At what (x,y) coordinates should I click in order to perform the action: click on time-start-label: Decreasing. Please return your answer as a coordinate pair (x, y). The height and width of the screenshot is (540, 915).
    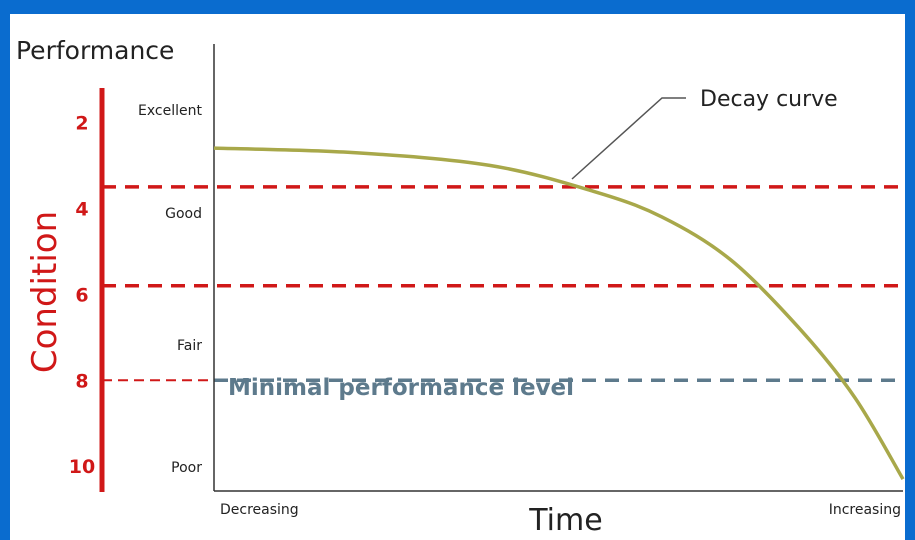
    Looking at the image, I should click on (259, 510).